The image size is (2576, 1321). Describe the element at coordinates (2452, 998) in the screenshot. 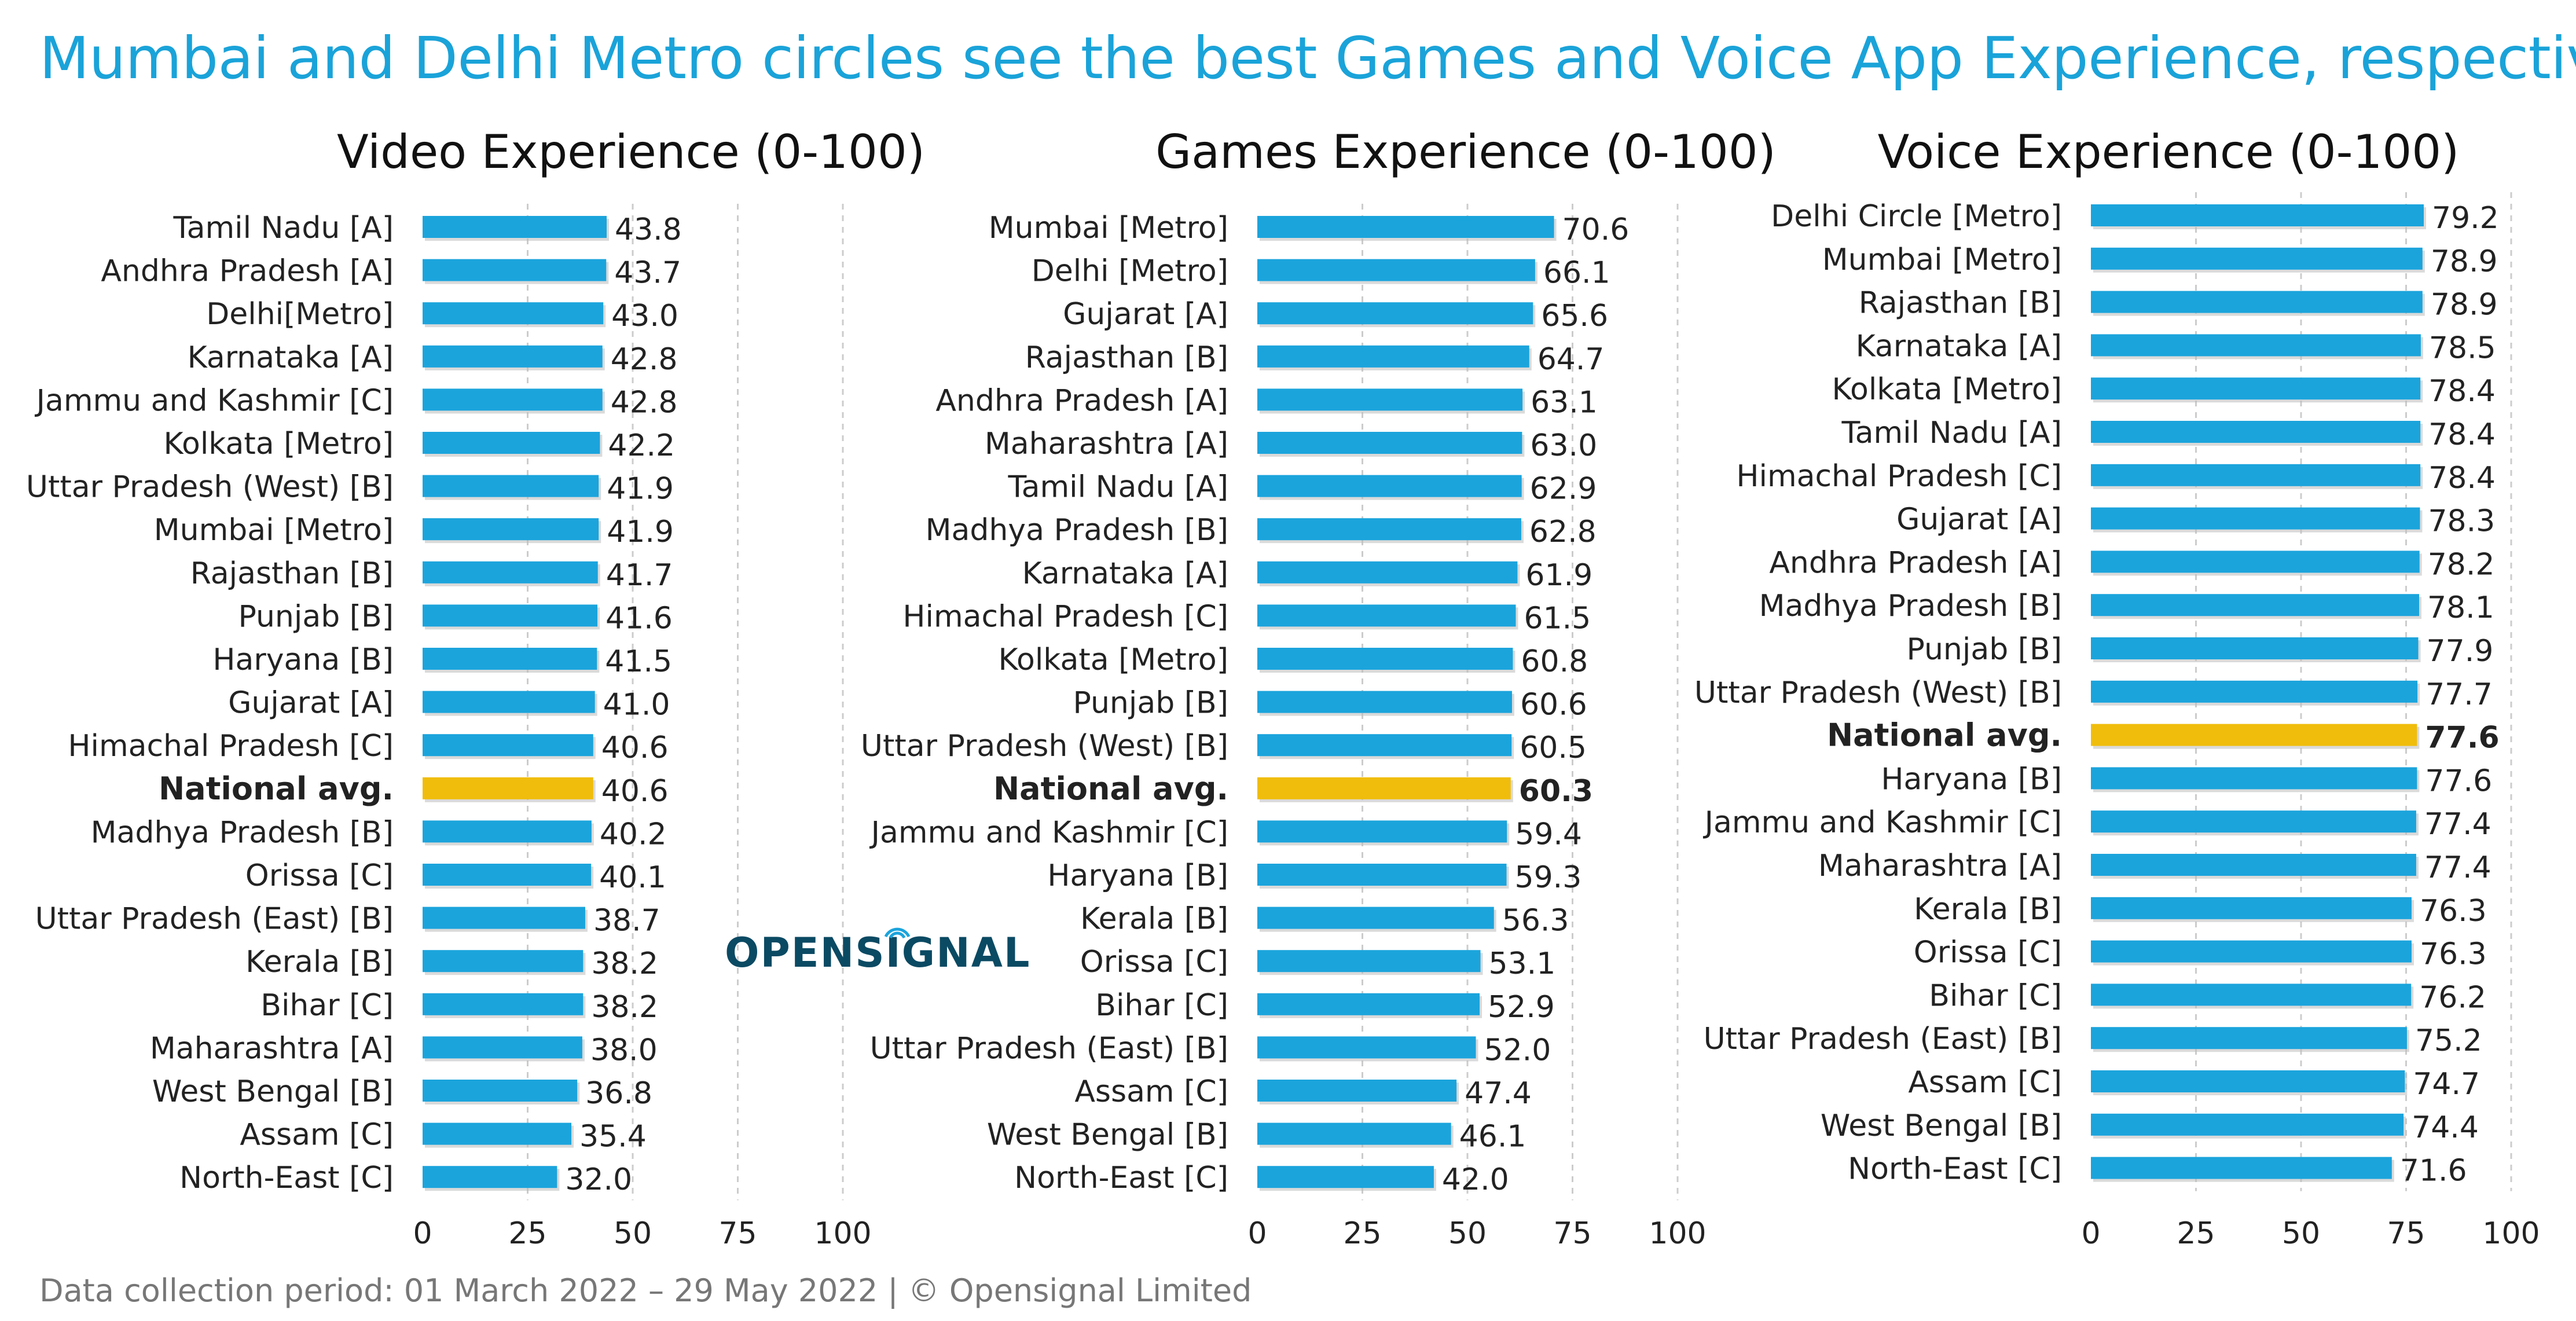

I see `data-label: 76.2` at that location.